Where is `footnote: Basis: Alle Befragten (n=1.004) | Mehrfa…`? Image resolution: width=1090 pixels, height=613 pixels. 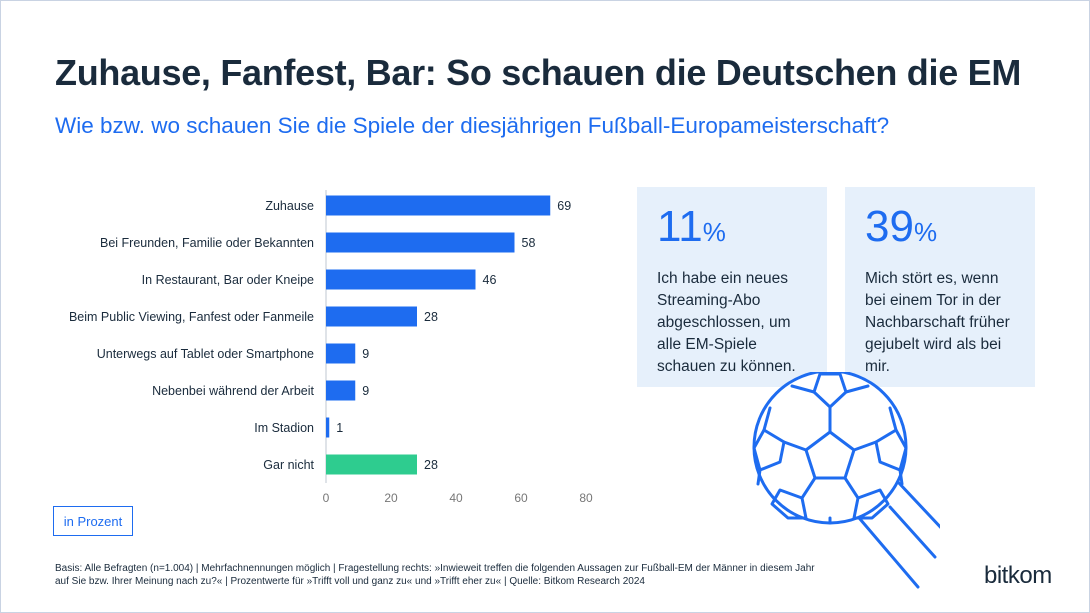 footnote: Basis: Alle Befragten (n=1.004) | Mehrfa… is located at coordinates (435, 575).